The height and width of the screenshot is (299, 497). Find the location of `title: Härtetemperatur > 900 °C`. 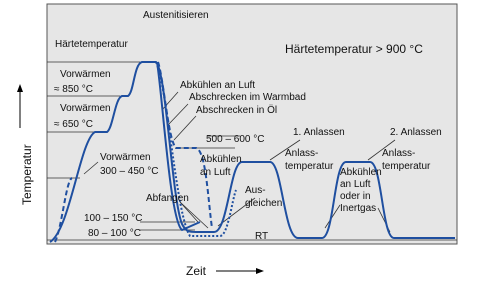

title: Härtetemperatur > 900 °C is located at coordinates (354, 49).